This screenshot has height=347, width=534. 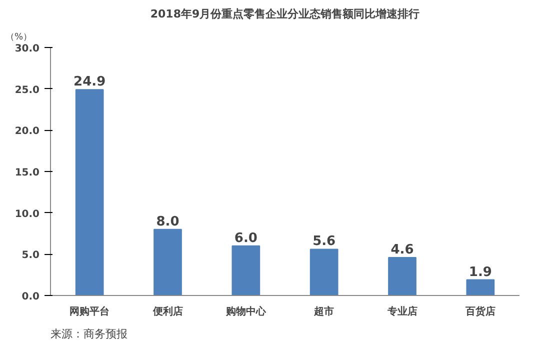 I want to click on y-tick-label: 20.0, so click(x=27, y=132).